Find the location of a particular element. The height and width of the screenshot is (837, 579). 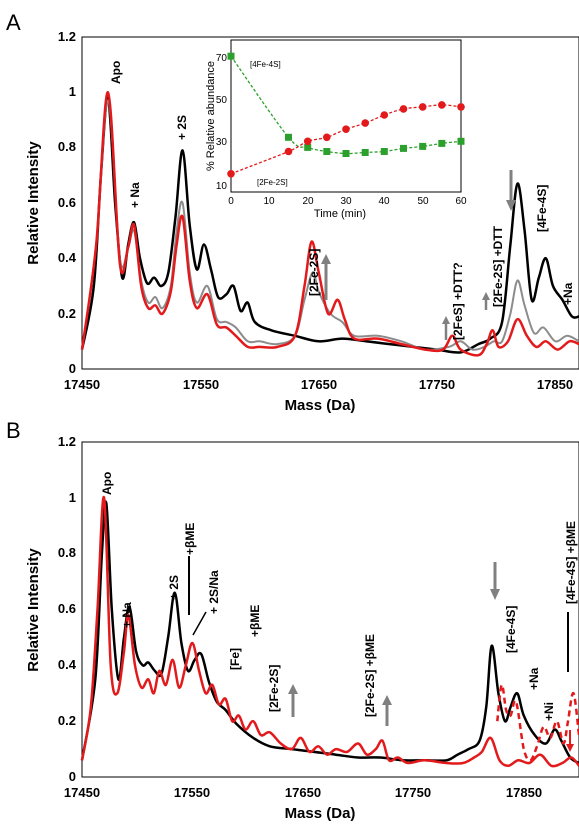

panel-b-x-ticks: 17450 17550 17650 17750 17850 is located at coordinates (303, 792).